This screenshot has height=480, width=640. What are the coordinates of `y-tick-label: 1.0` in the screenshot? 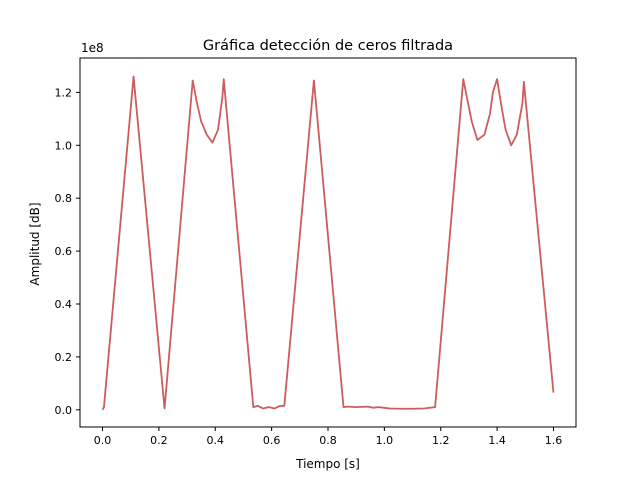 It's located at (64, 145).